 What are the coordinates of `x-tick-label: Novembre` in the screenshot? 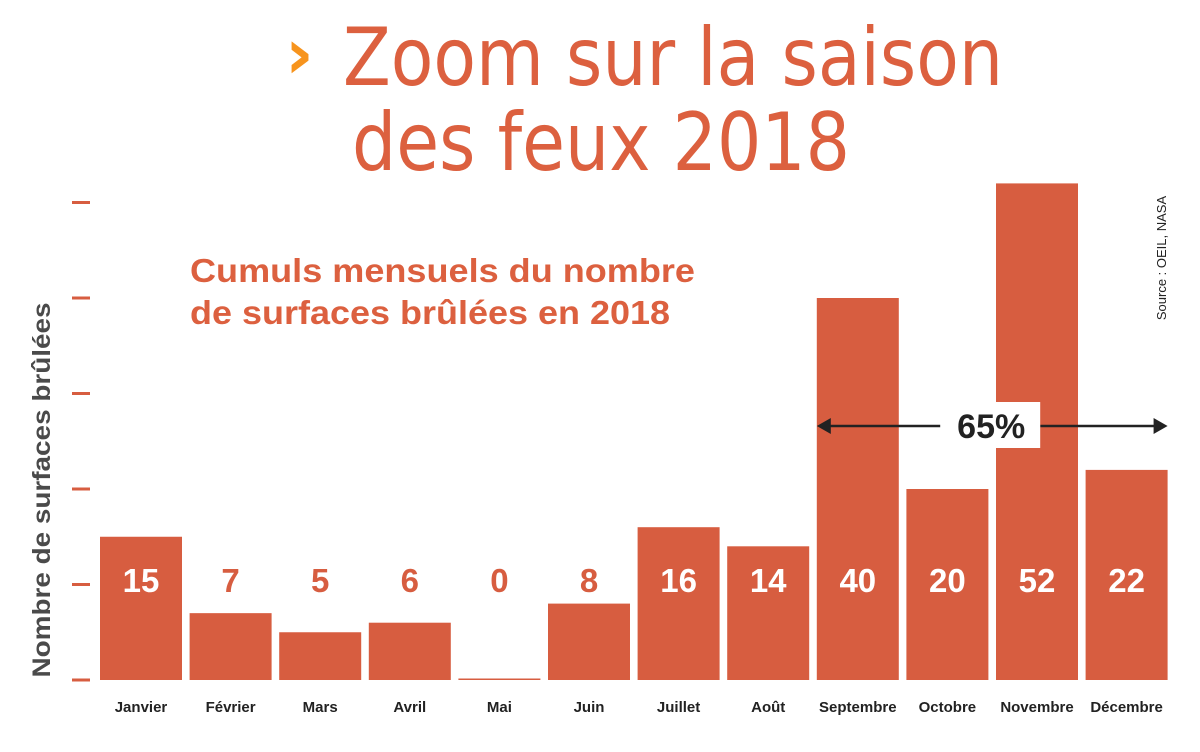 It's located at (1036, 707).